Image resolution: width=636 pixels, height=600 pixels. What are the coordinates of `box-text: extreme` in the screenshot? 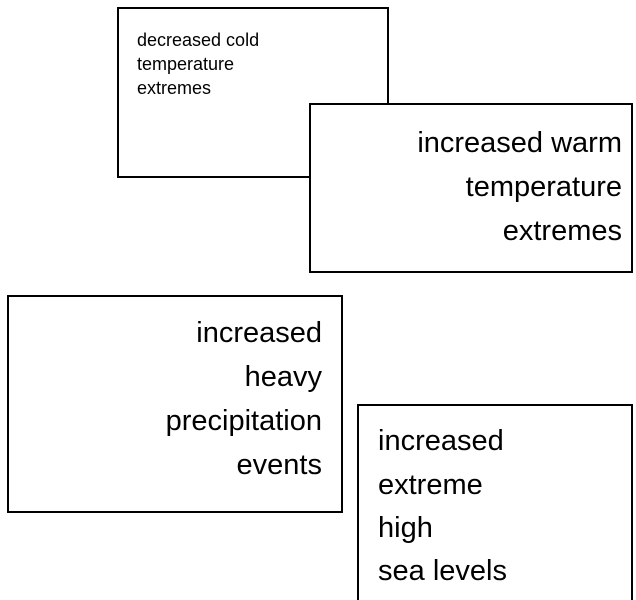 It's located at (430, 485).